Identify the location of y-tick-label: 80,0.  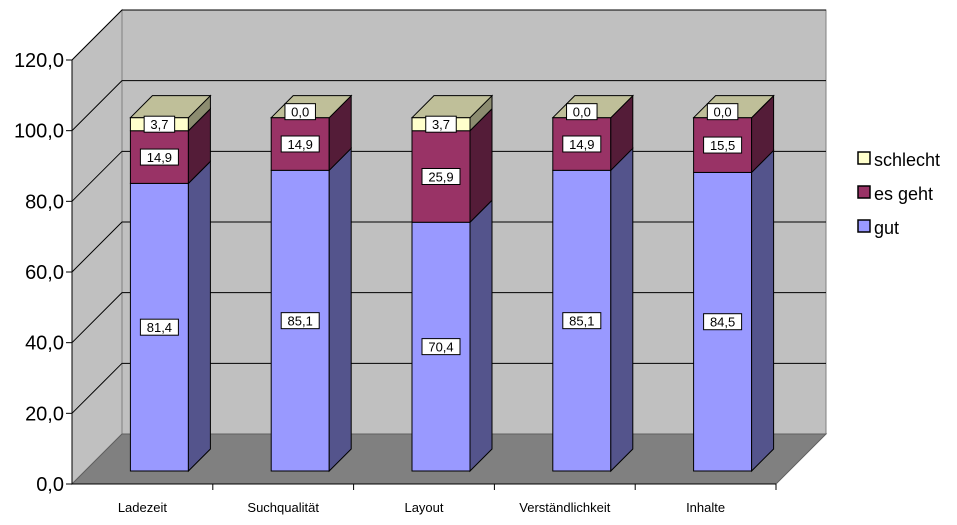
(44, 202).